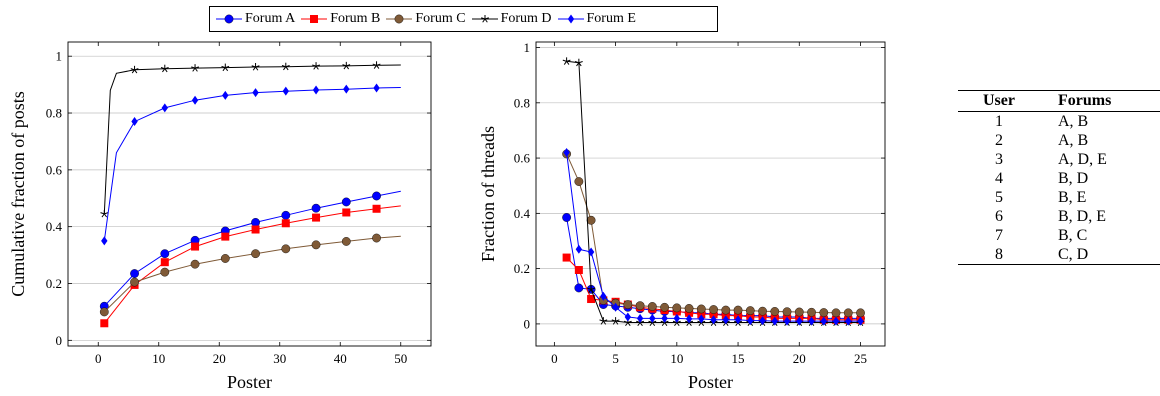  What do you see at coordinates (59, 340) in the screenshot?
I see `y-tick-label: 0` at bounding box center [59, 340].